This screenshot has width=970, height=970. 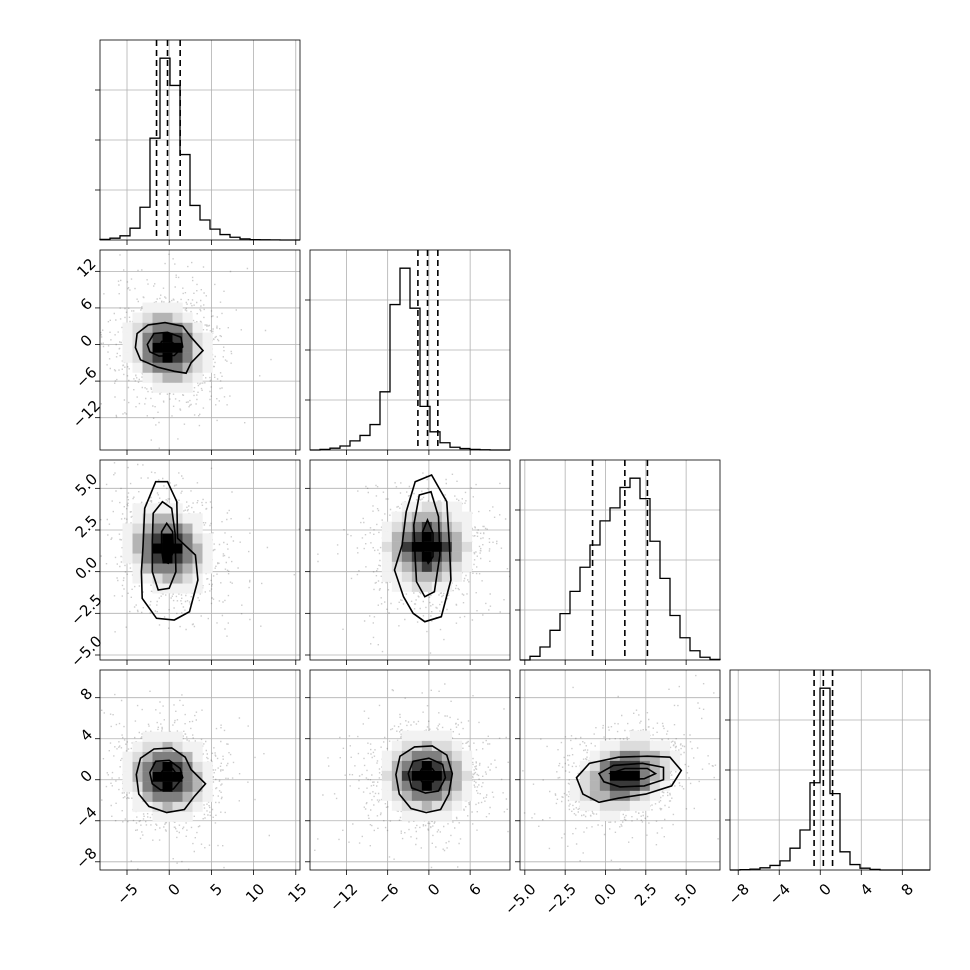 What do you see at coordinates (739, 894) in the screenshot?
I see `x-tick-label: −8` at bounding box center [739, 894].